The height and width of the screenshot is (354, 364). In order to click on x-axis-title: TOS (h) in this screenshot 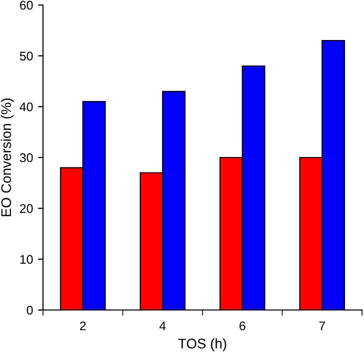, I will do `click(202, 345)`.